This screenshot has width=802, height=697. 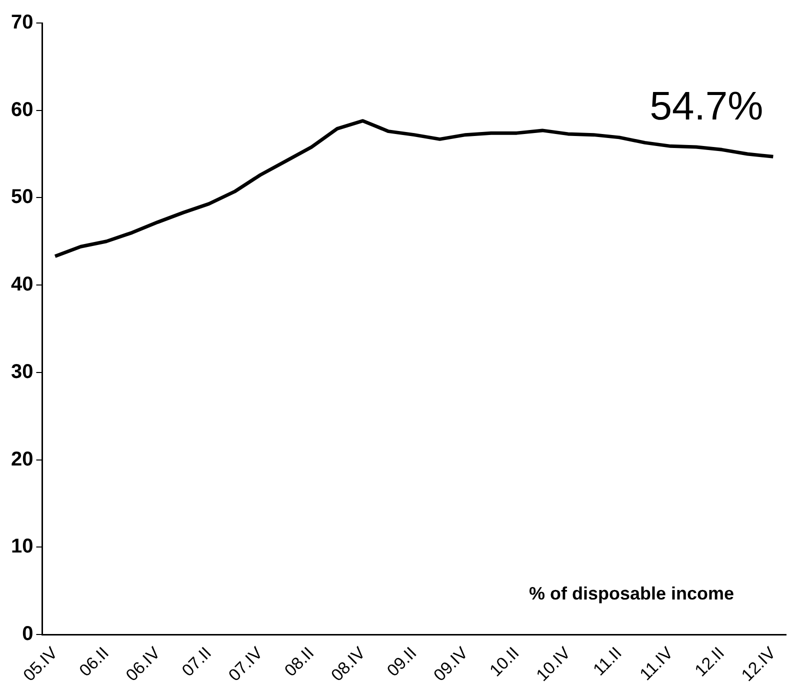 I want to click on y-tick-label: 70, so click(x=22, y=23).